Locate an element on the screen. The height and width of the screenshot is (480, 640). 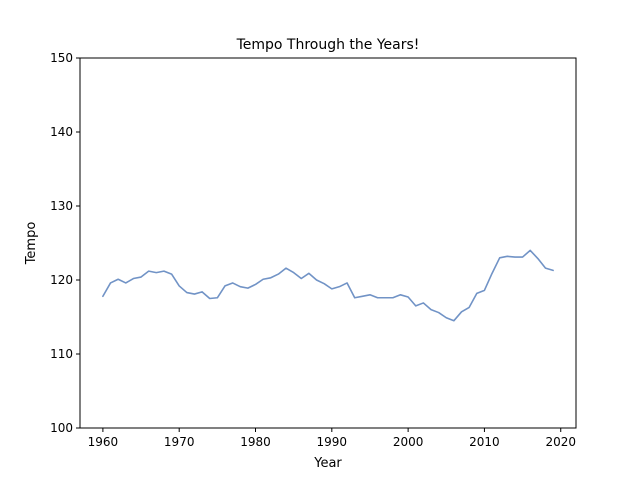
x-tick-label: 1980 is located at coordinates (255, 442).